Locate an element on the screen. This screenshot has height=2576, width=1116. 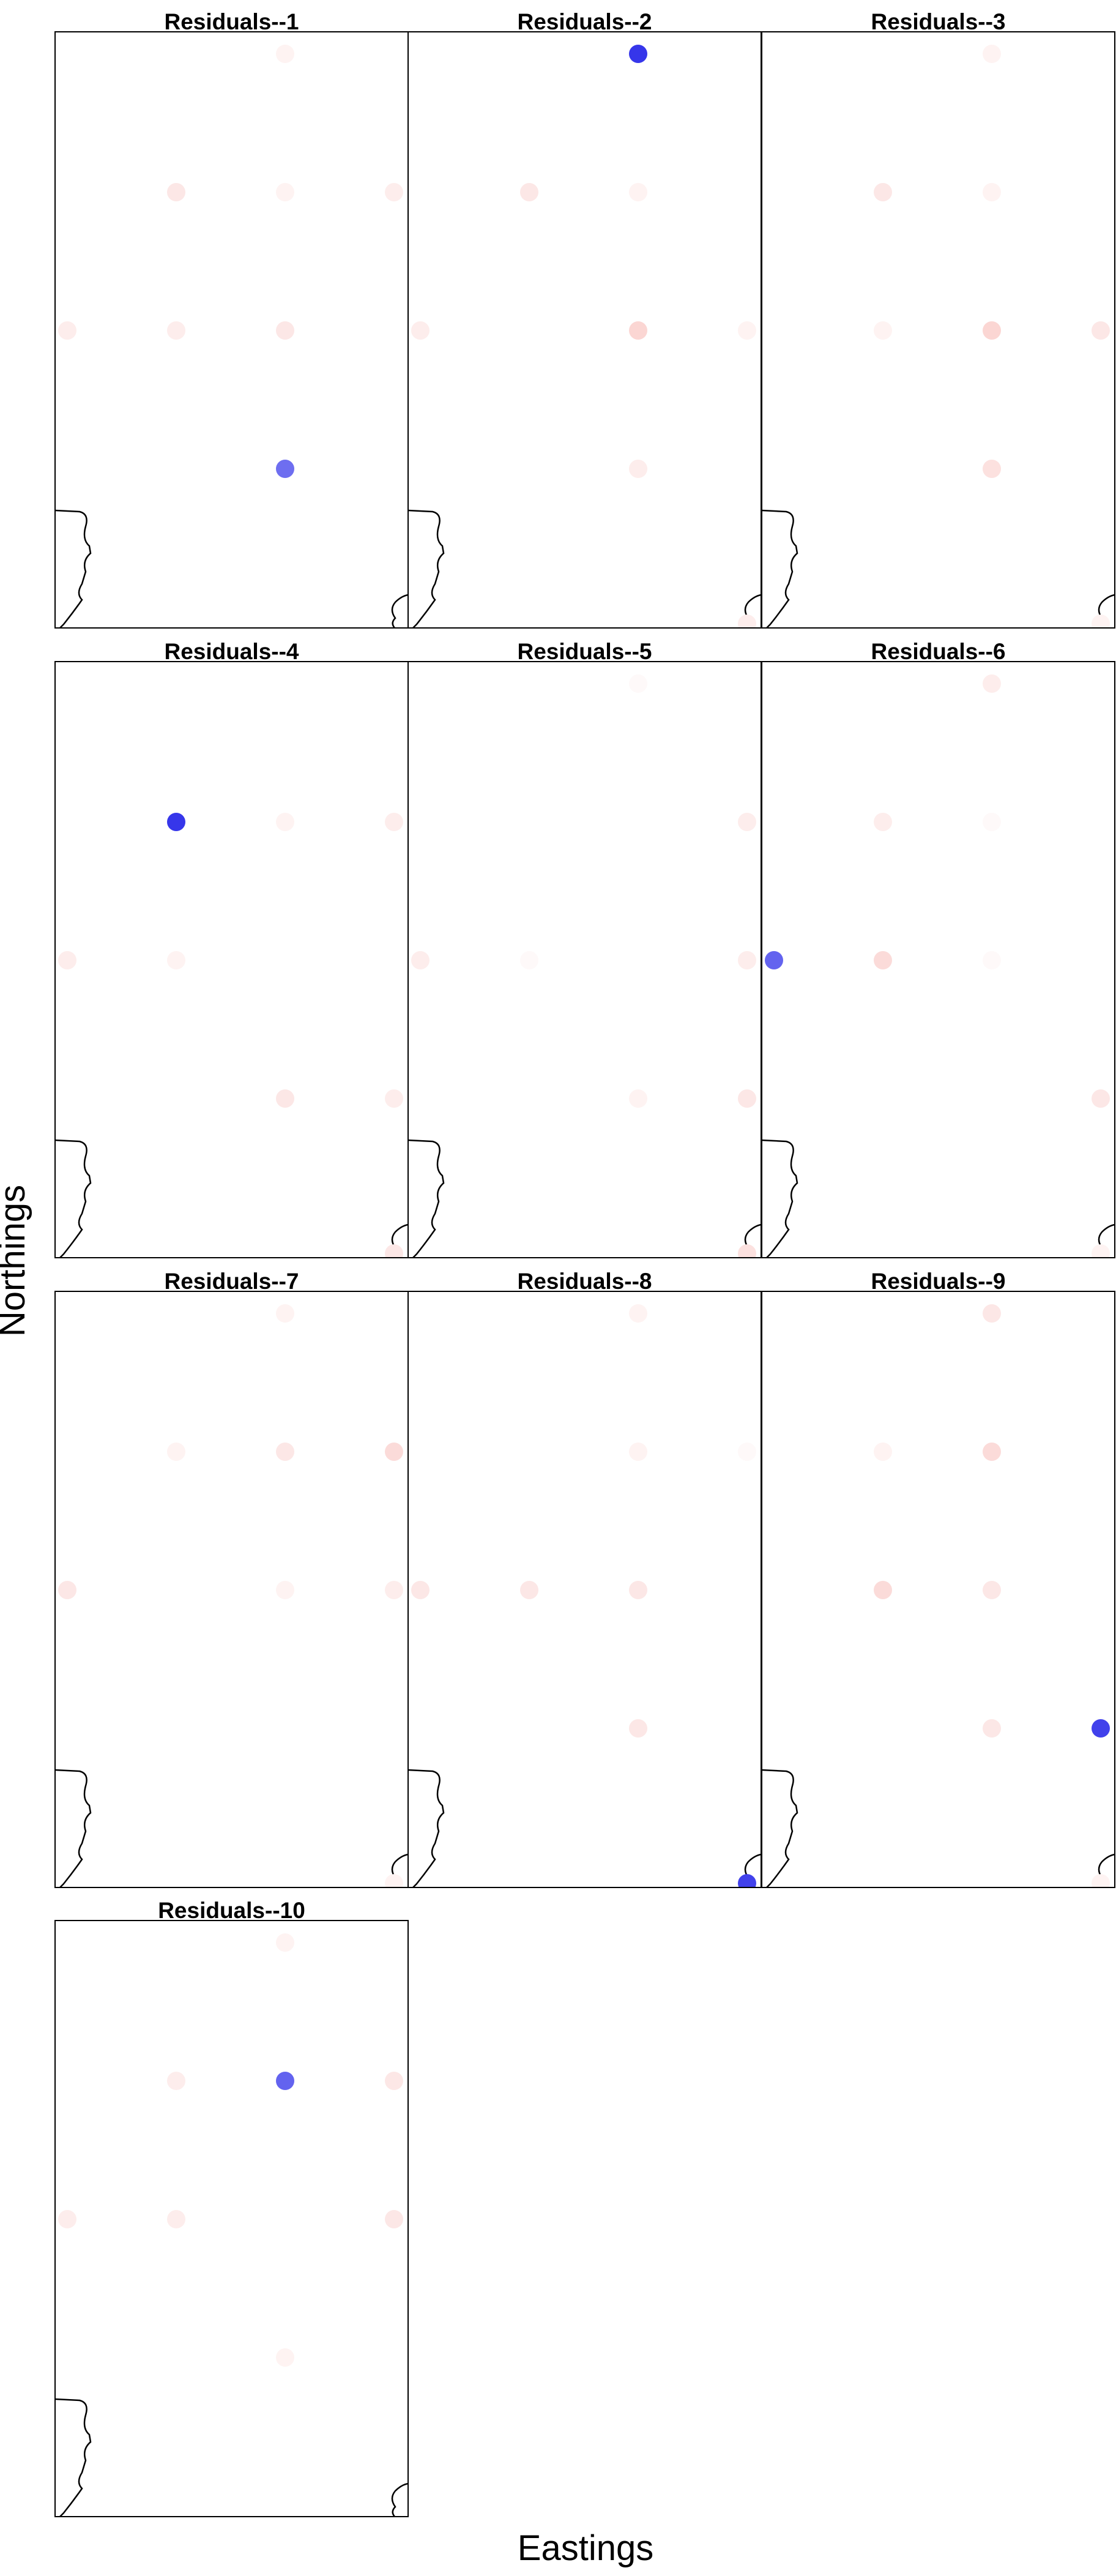
panel-title: Residuals--5 is located at coordinates (584, 651).